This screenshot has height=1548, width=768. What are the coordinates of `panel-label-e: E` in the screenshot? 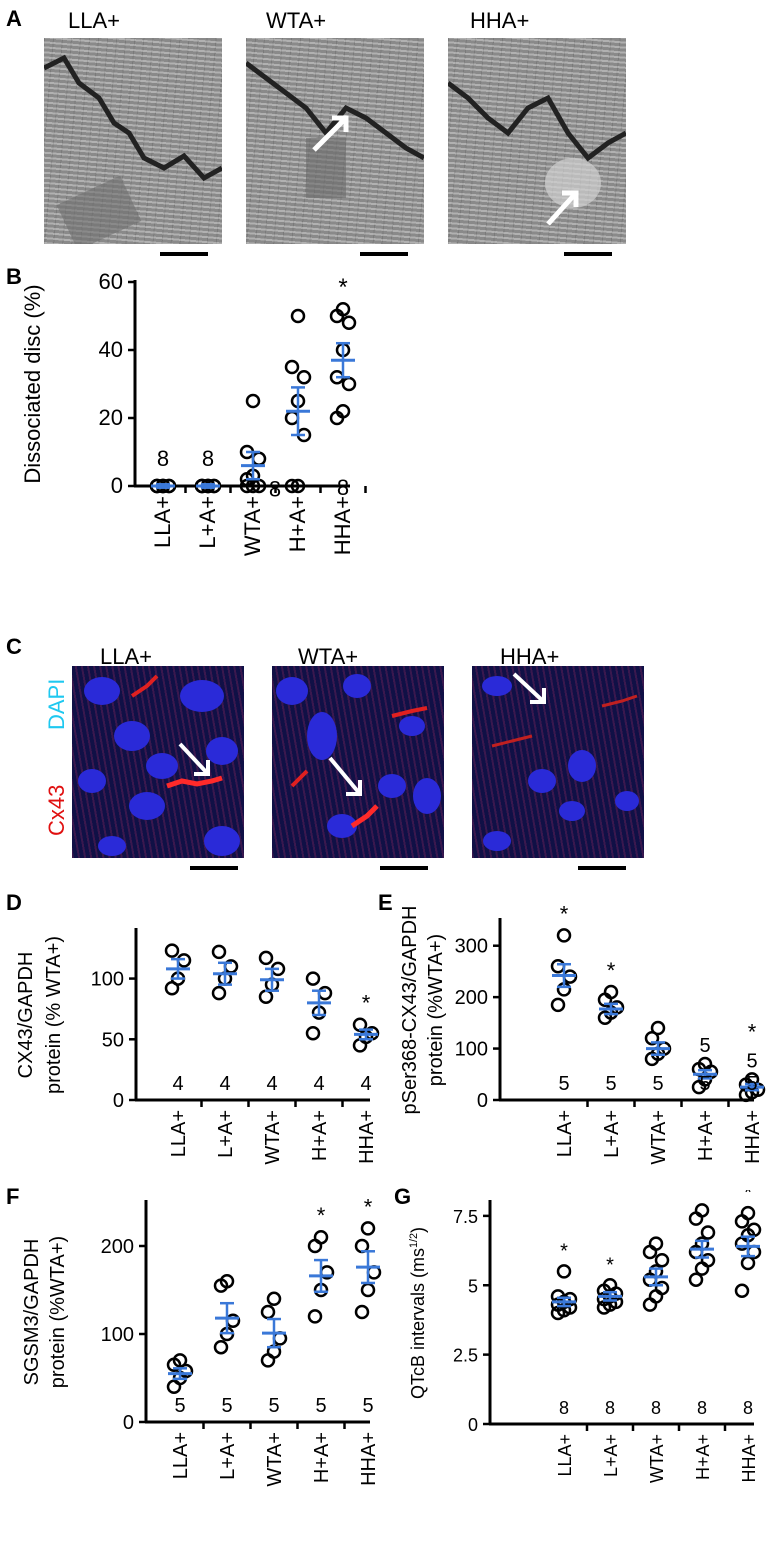 It's located at (385, 902).